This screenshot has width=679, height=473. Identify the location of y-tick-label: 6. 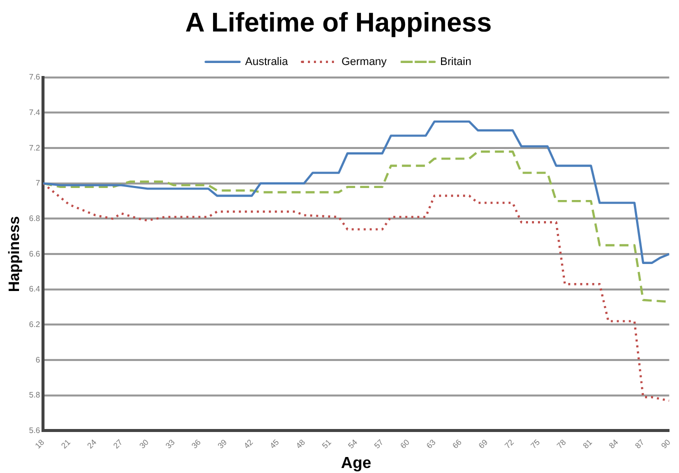
(38, 359).